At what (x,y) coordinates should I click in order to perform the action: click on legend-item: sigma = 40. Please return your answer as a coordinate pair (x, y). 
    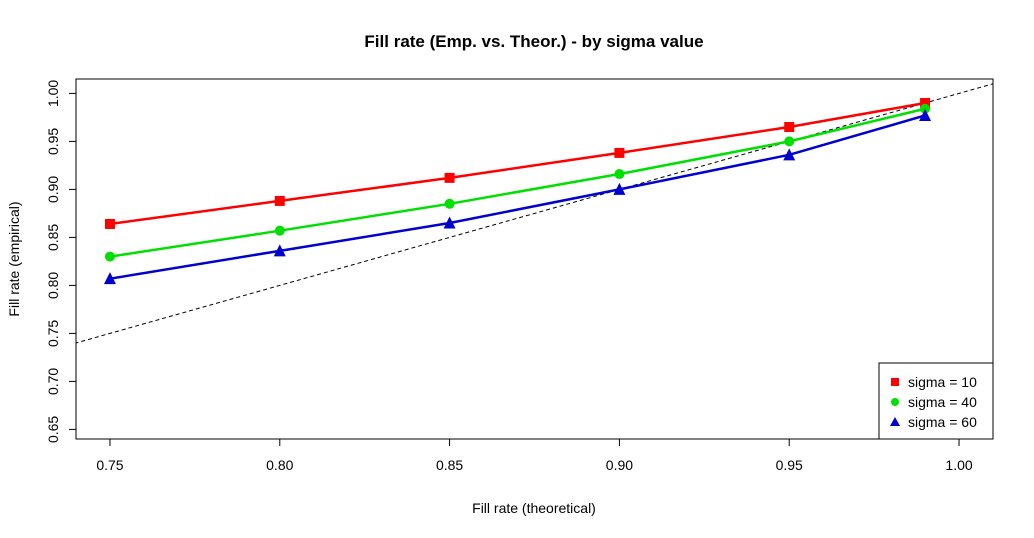
    Looking at the image, I should click on (934, 402).